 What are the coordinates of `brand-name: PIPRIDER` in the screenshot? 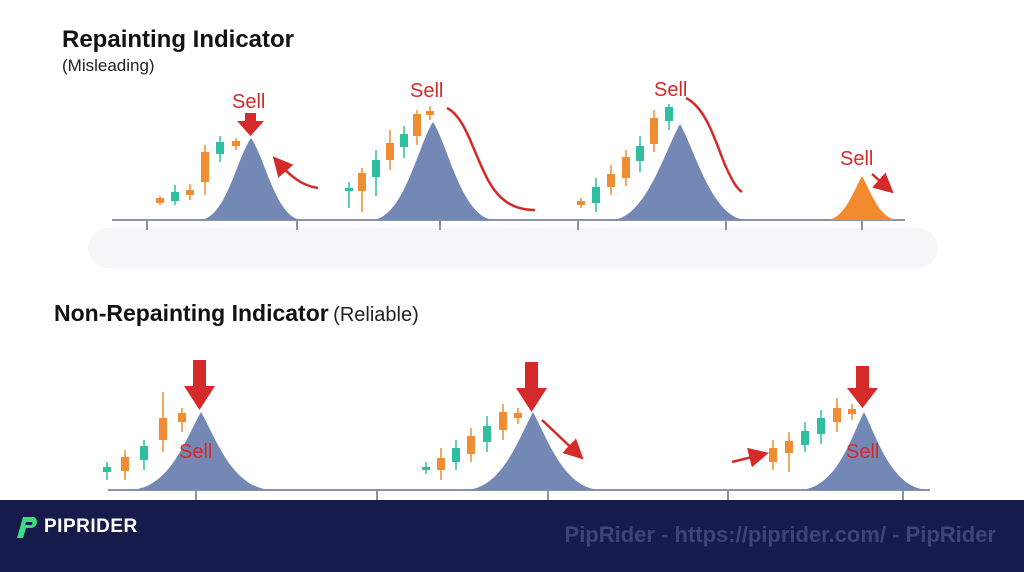 It's located at (91, 526).